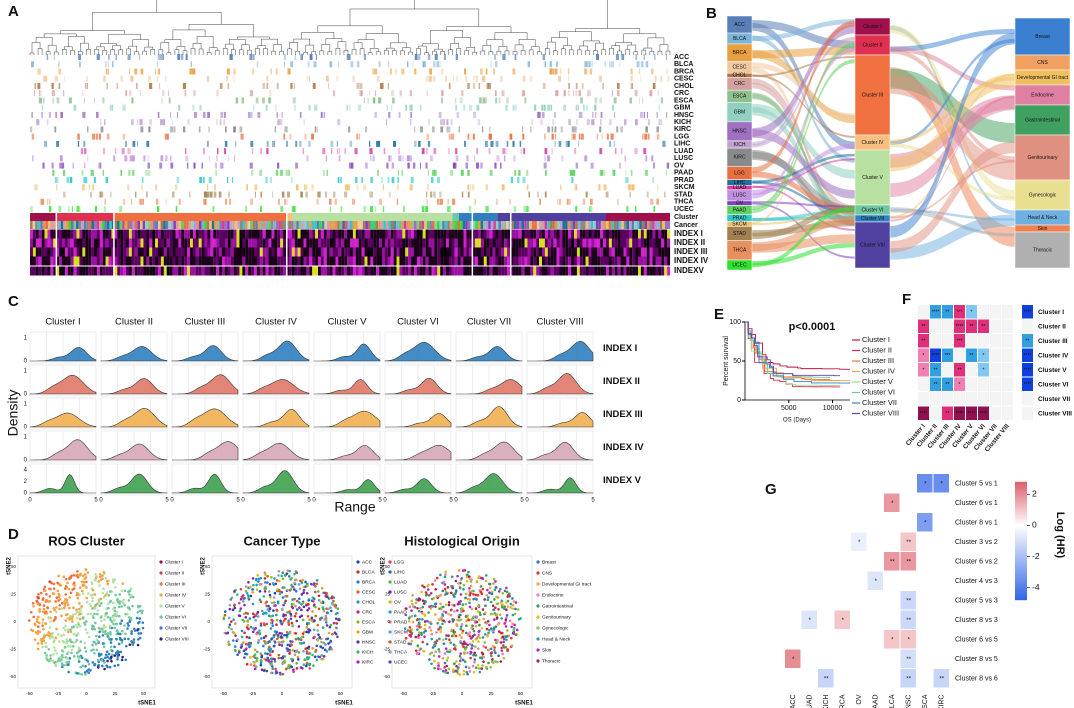  What do you see at coordinates (418, 452) in the screenshot?
I see `density` at bounding box center [418, 452].